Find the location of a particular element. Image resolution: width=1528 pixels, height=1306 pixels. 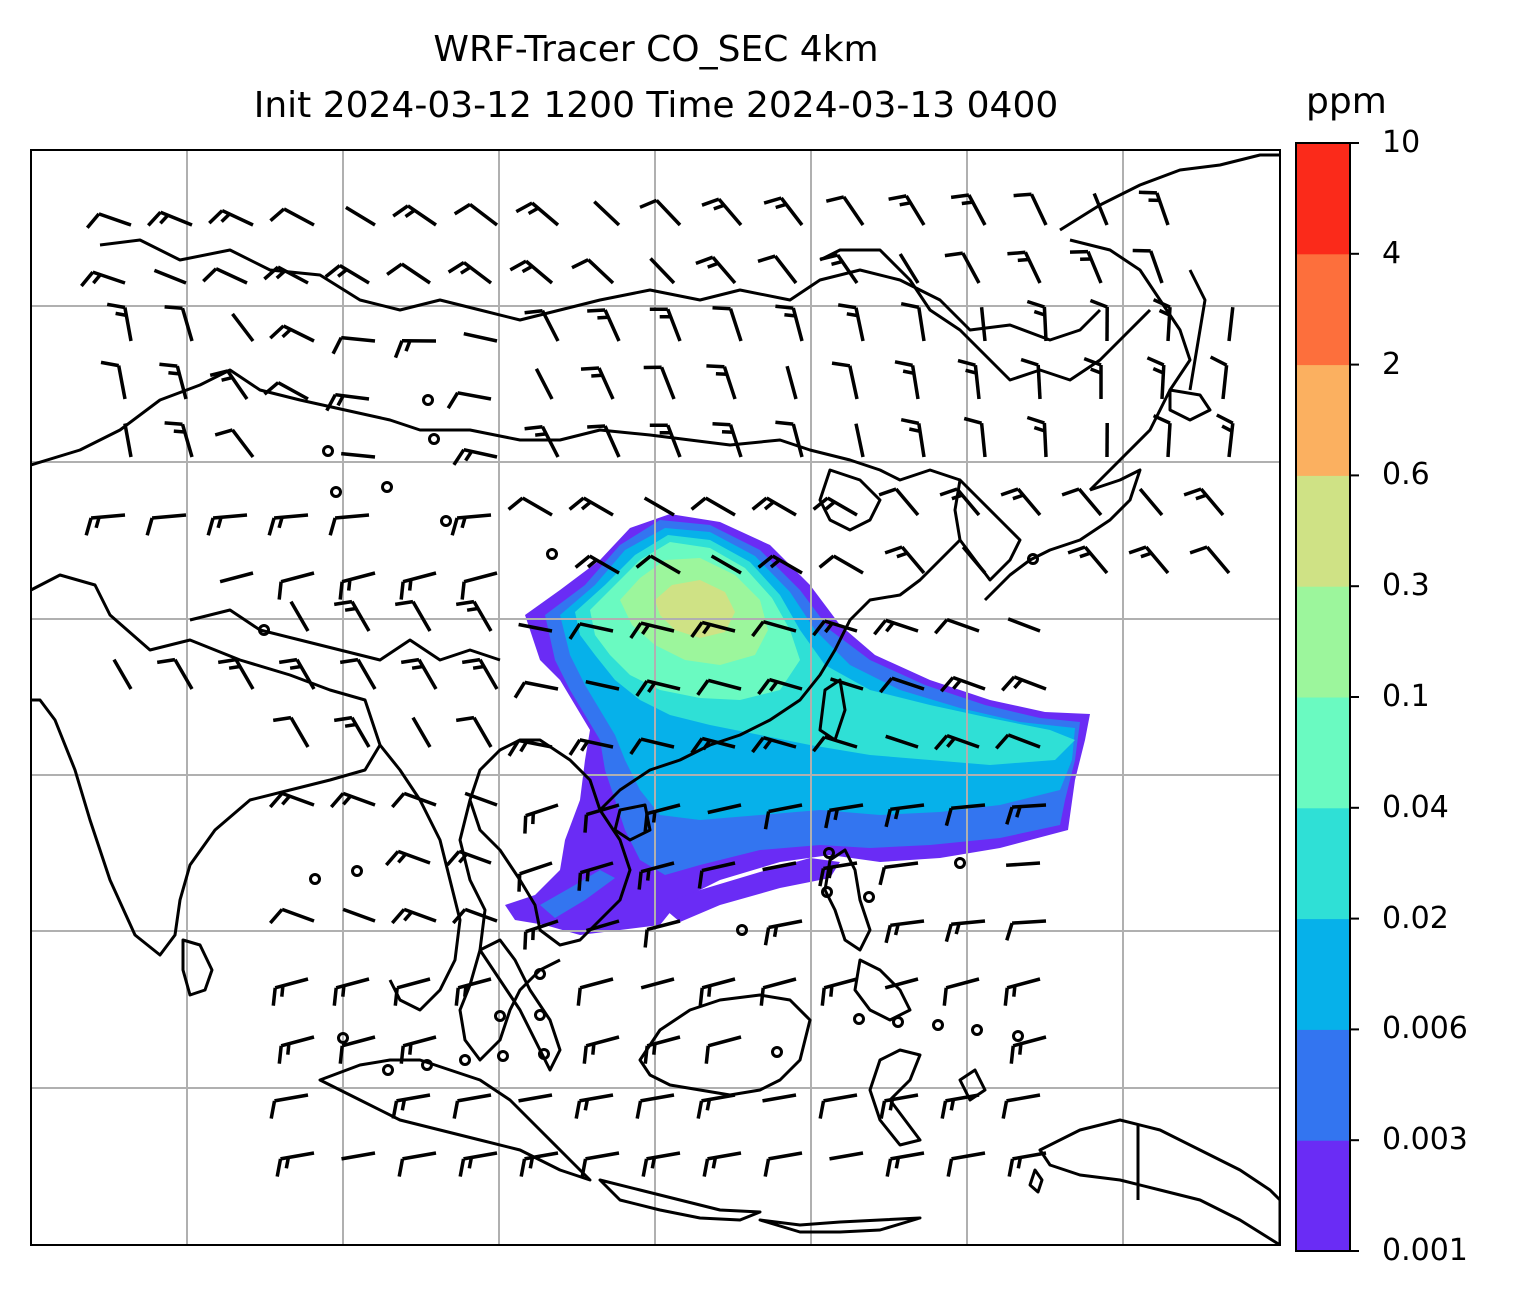

coastline-philippines-luzon is located at coordinates (847, 900).